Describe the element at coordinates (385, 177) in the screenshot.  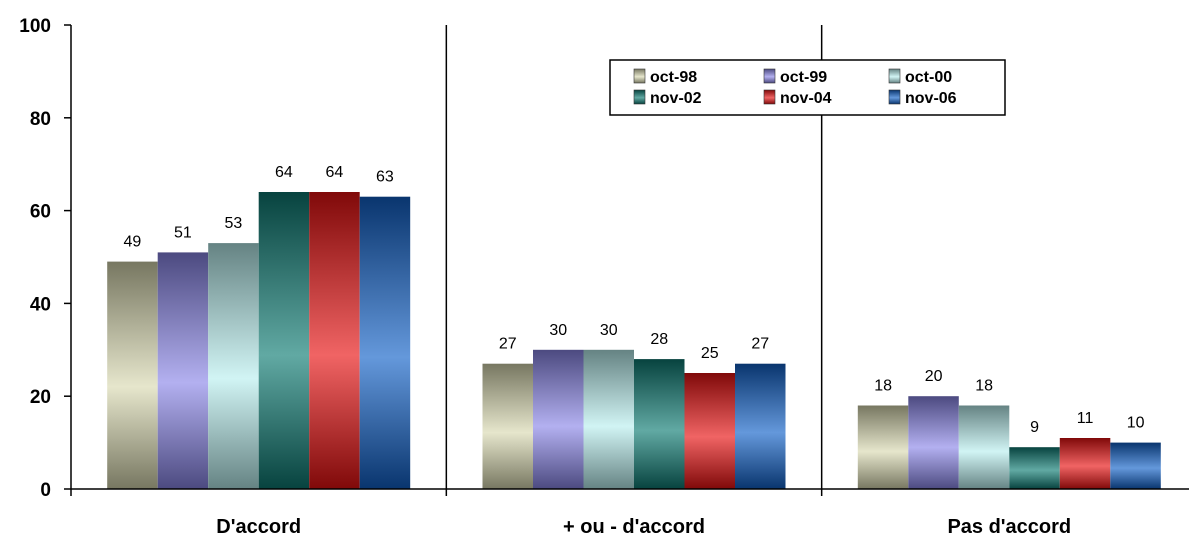
I see `data-label-nov-06-0: 63` at that location.